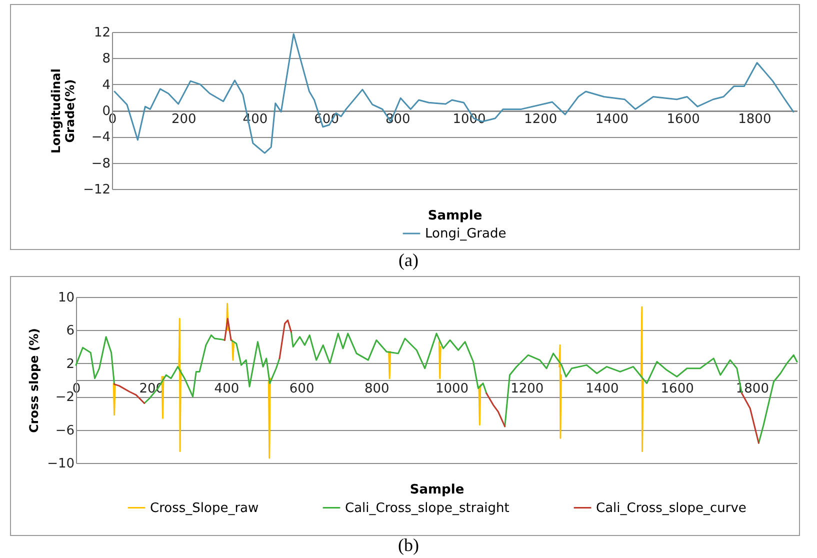 The width and height of the screenshot is (817, 558). I want to click on y-axis-title: Longitudinal Grade(%), so click(63, 111).